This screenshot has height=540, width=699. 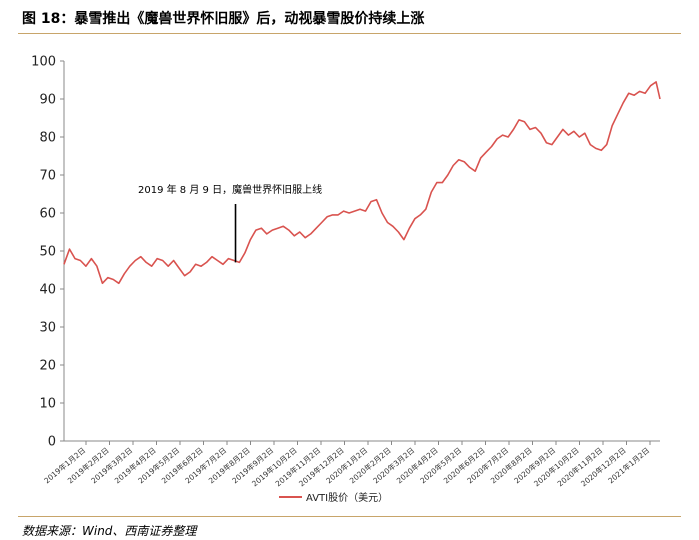 What do you see at coordinates (47, 404) in the screenshot?
I see `y-tick-label: 10` at bounding box center [47, 404].